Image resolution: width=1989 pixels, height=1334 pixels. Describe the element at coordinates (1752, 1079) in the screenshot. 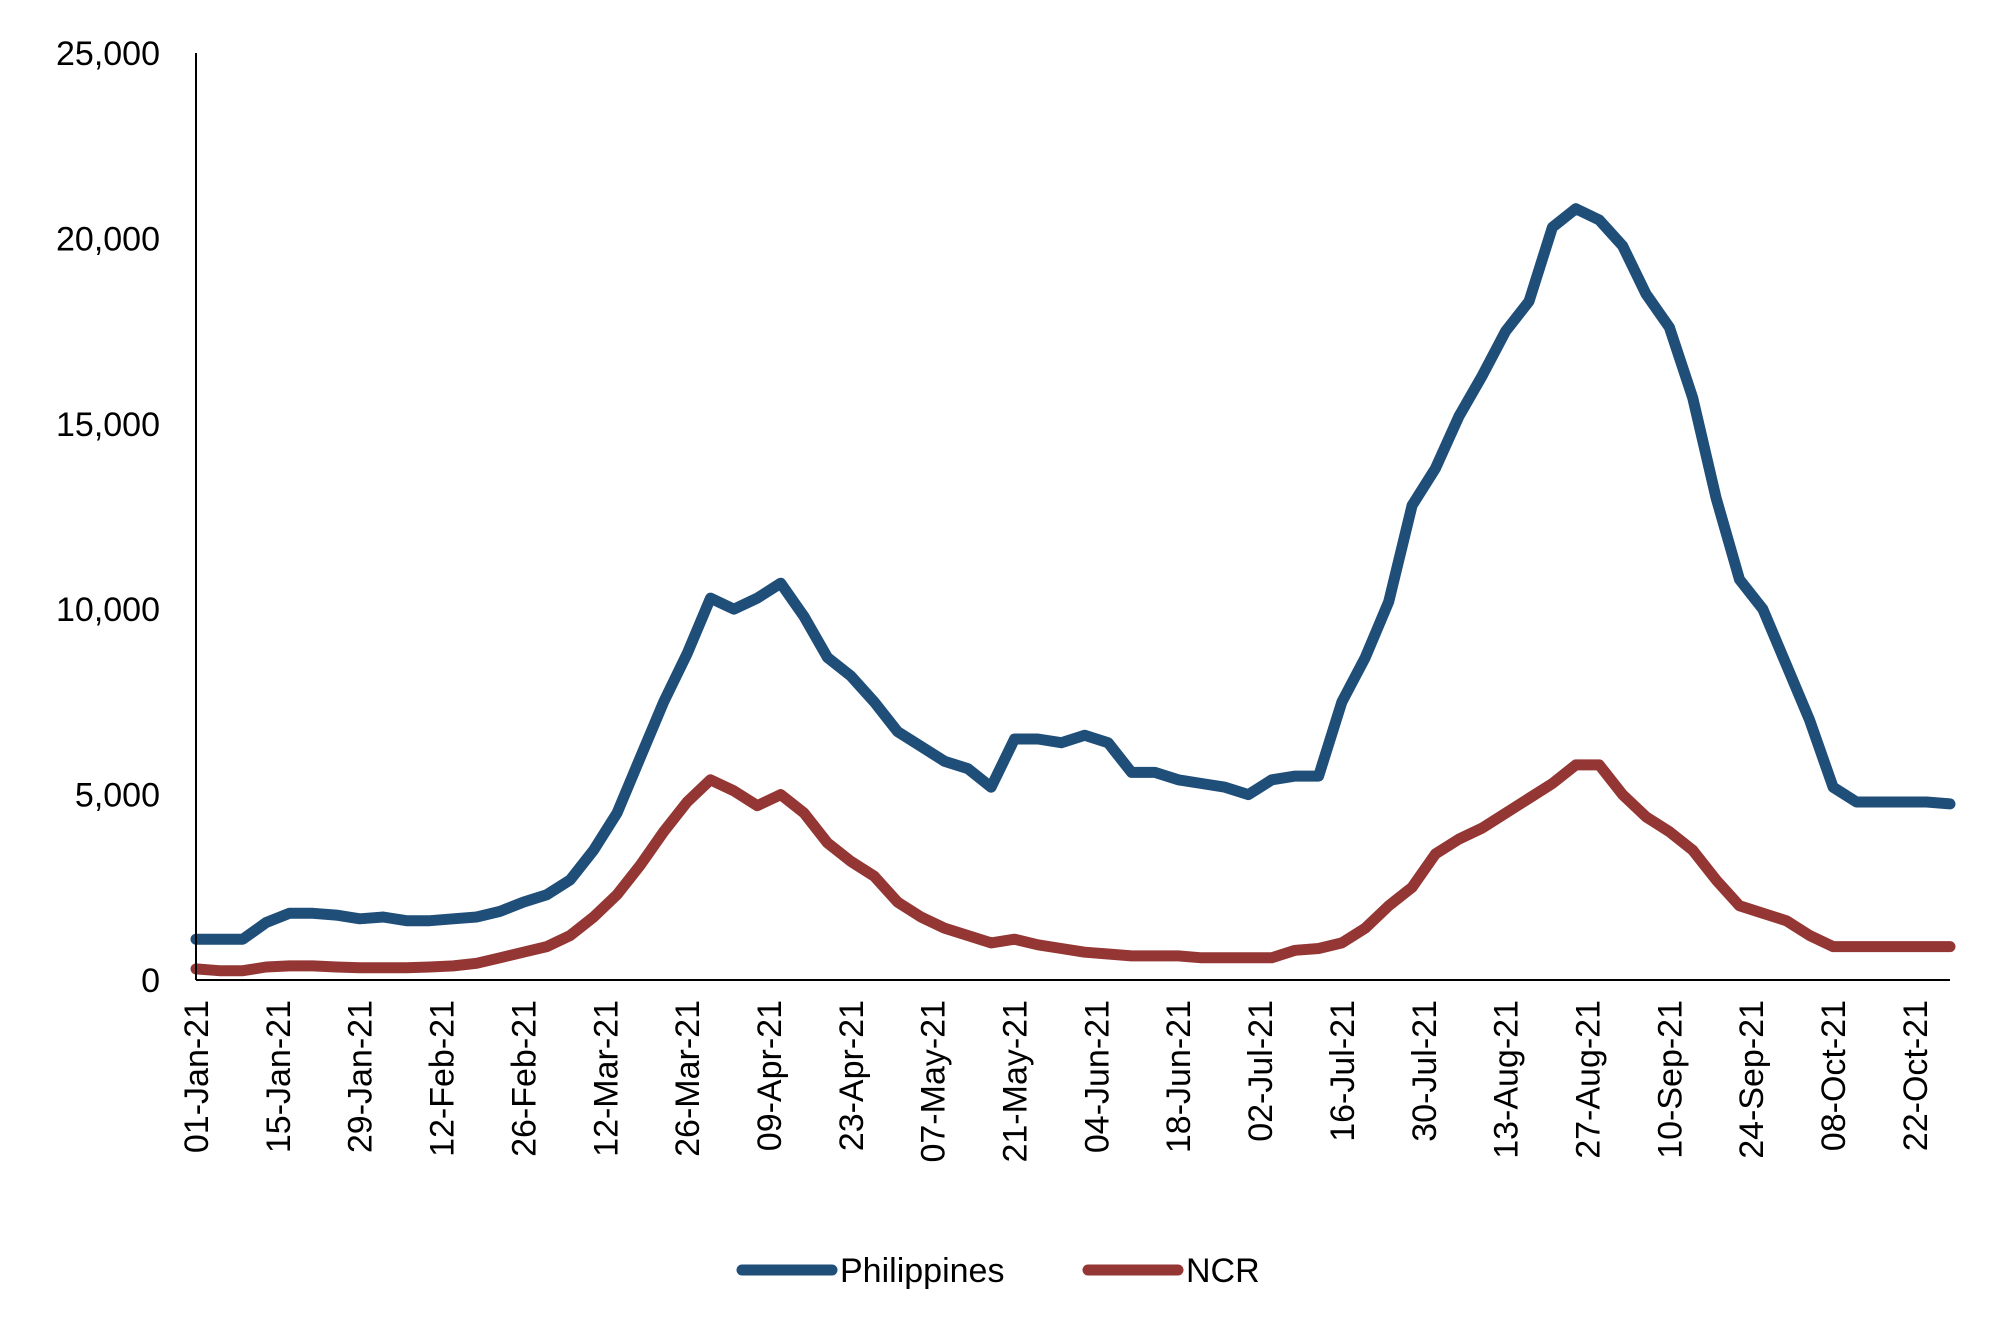

I see `x-tick-label: 24-Sep-21` at that location.